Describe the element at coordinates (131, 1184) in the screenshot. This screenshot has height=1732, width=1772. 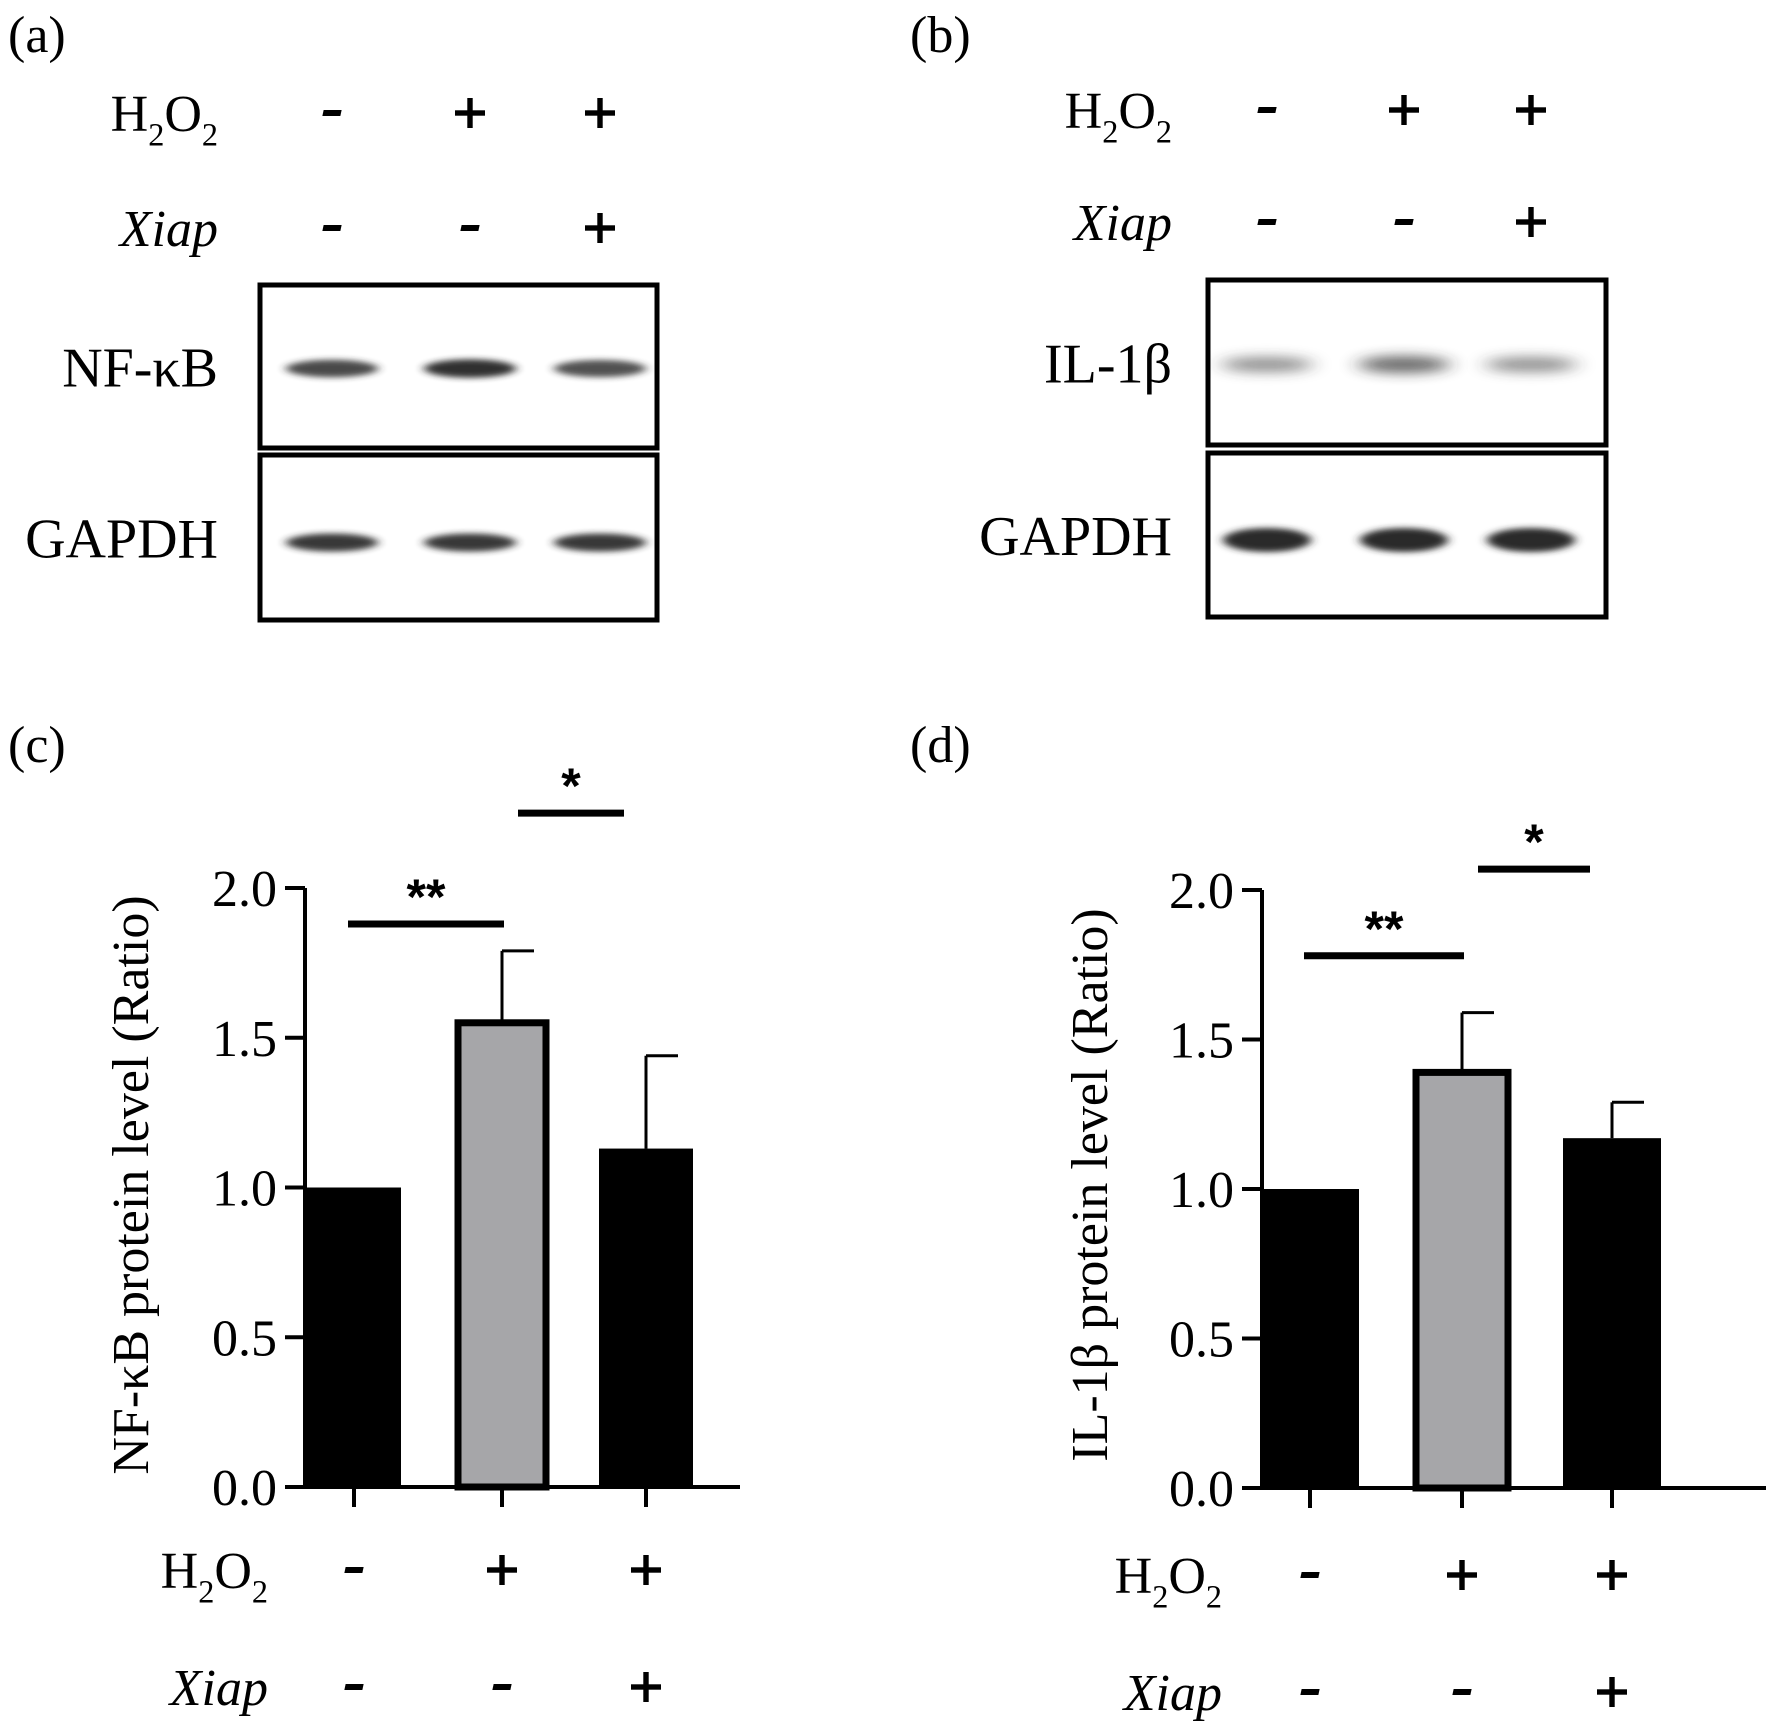
I see `y-axis-label: NF-κB protein level (Ratio)` at that location.